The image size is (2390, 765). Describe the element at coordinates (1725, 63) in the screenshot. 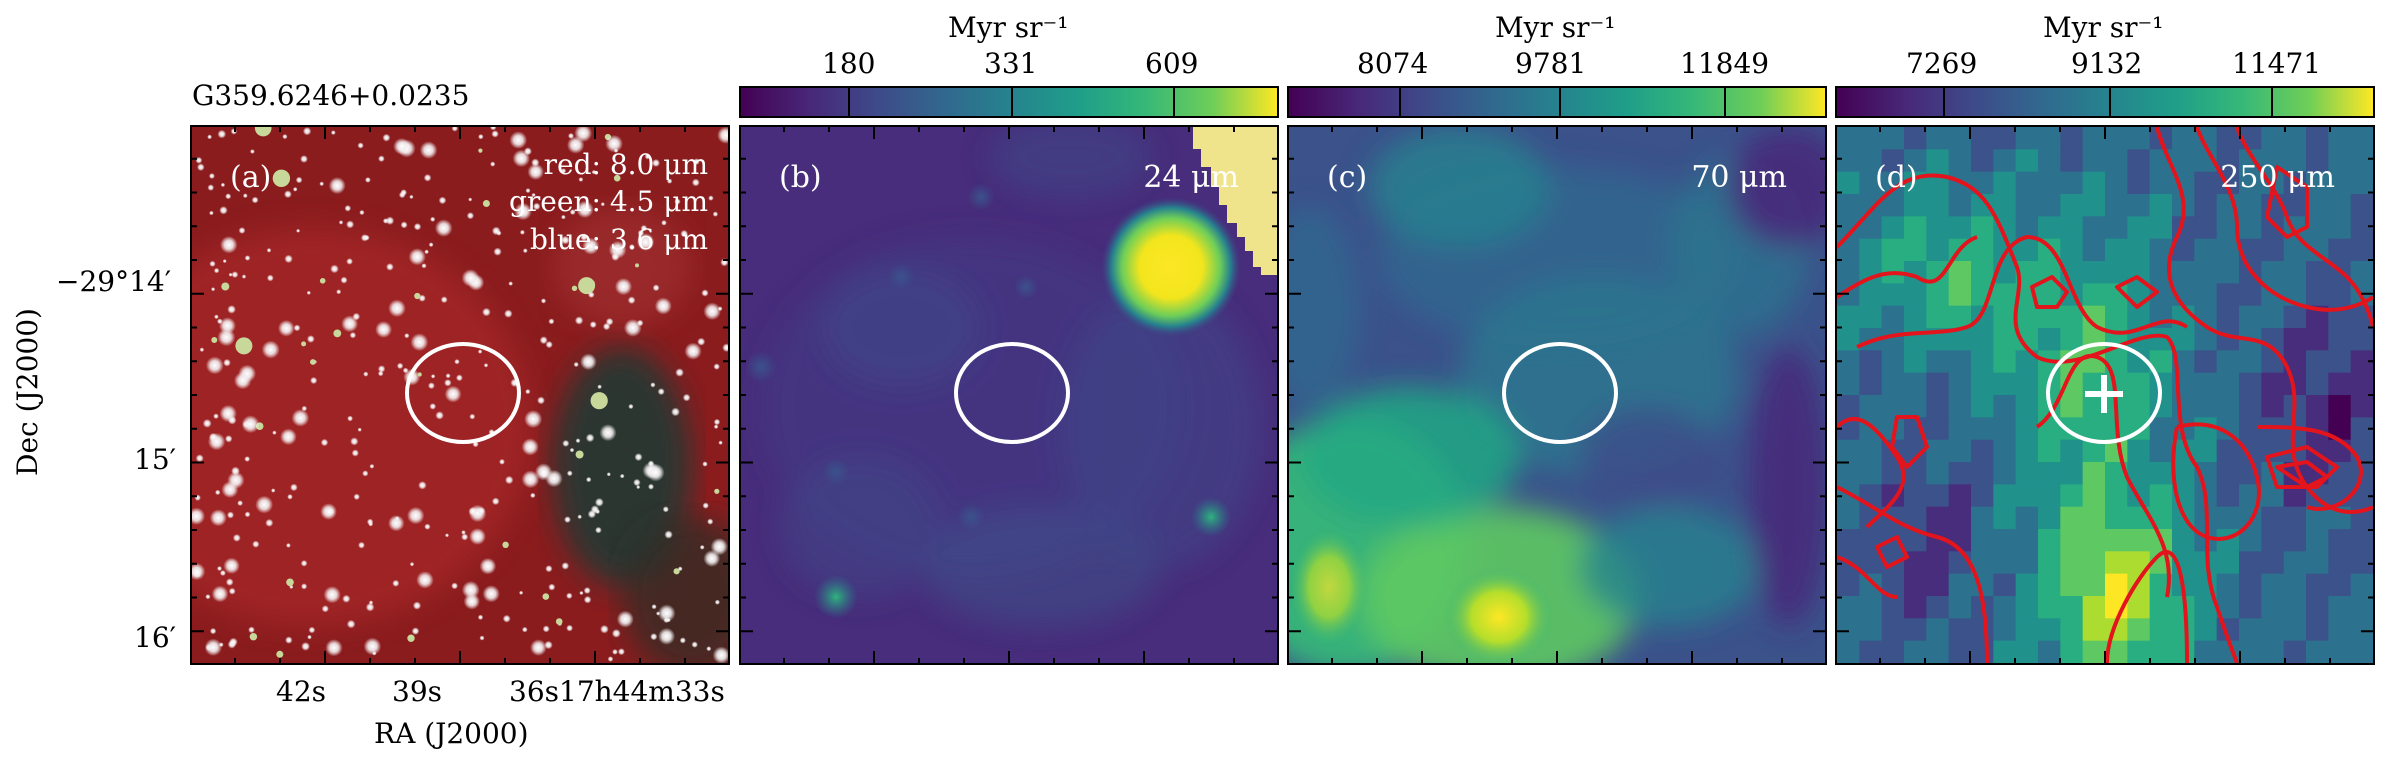

I see `colorbar-tick-label: 11849` at that location.